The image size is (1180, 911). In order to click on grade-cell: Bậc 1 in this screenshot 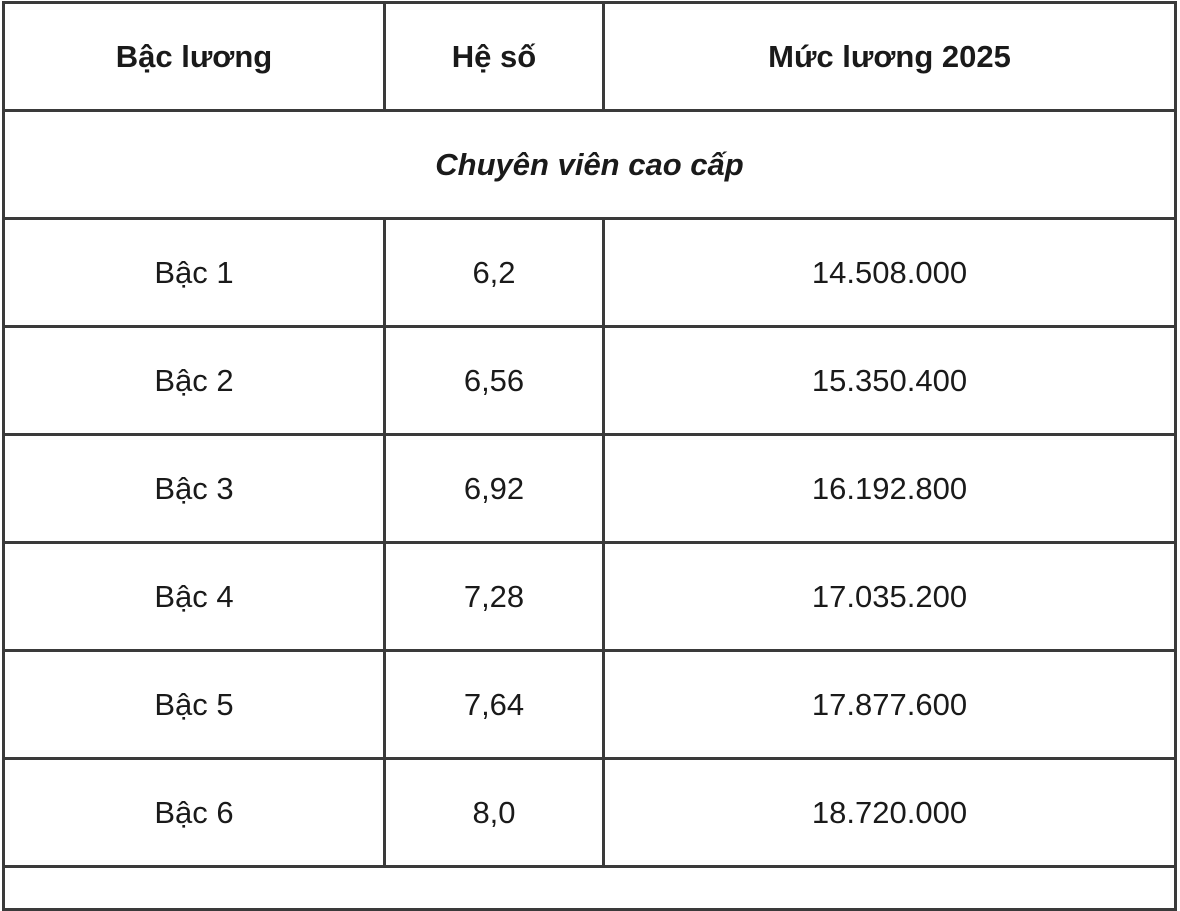, I will do `click(194, 272)`.